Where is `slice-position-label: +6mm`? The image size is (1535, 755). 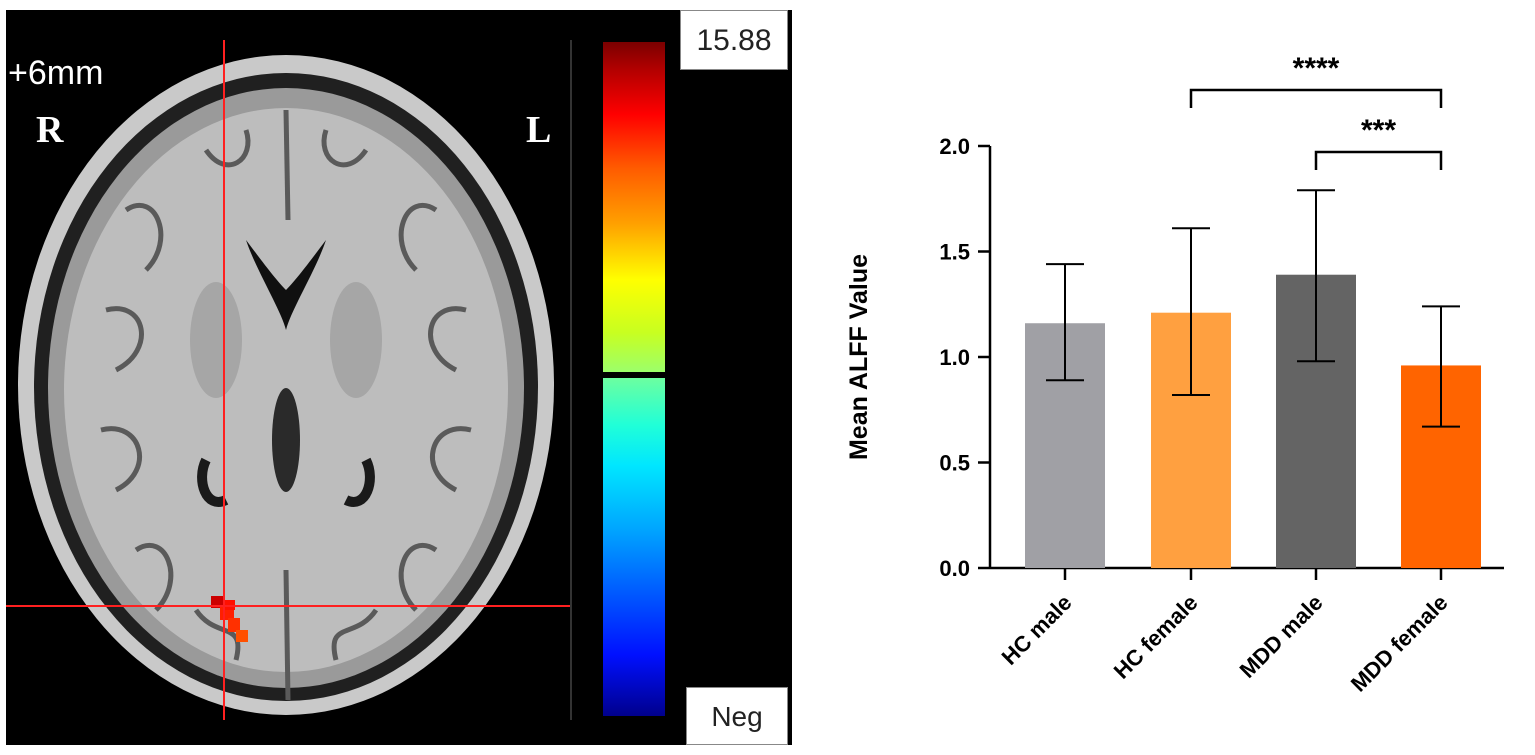
slice-position-label: +6mm is located at coordinates (56, 73).